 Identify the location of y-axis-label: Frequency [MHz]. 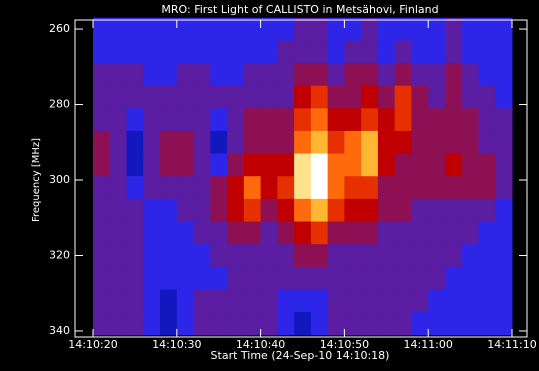
(36, 180).